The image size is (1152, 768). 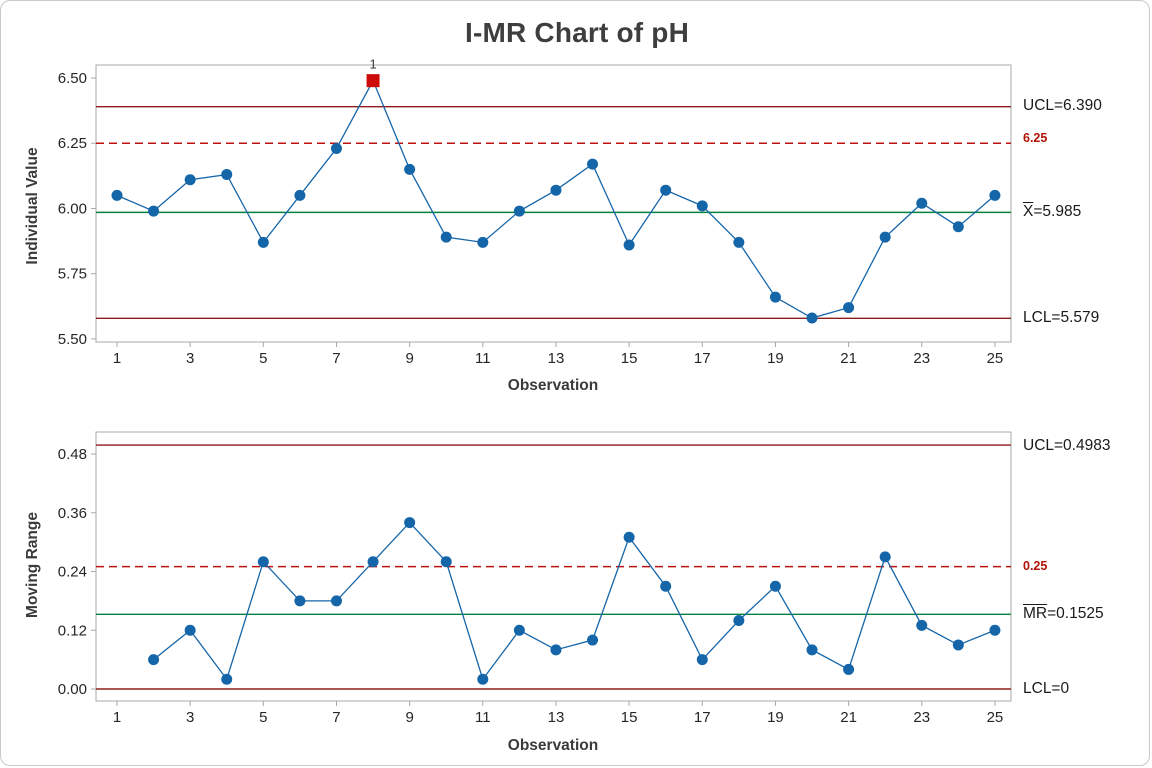 What do you see at coordinates (190, 717) in the screenshot?
I see `x-tick-label: 3` at bounding box center [190, 717].